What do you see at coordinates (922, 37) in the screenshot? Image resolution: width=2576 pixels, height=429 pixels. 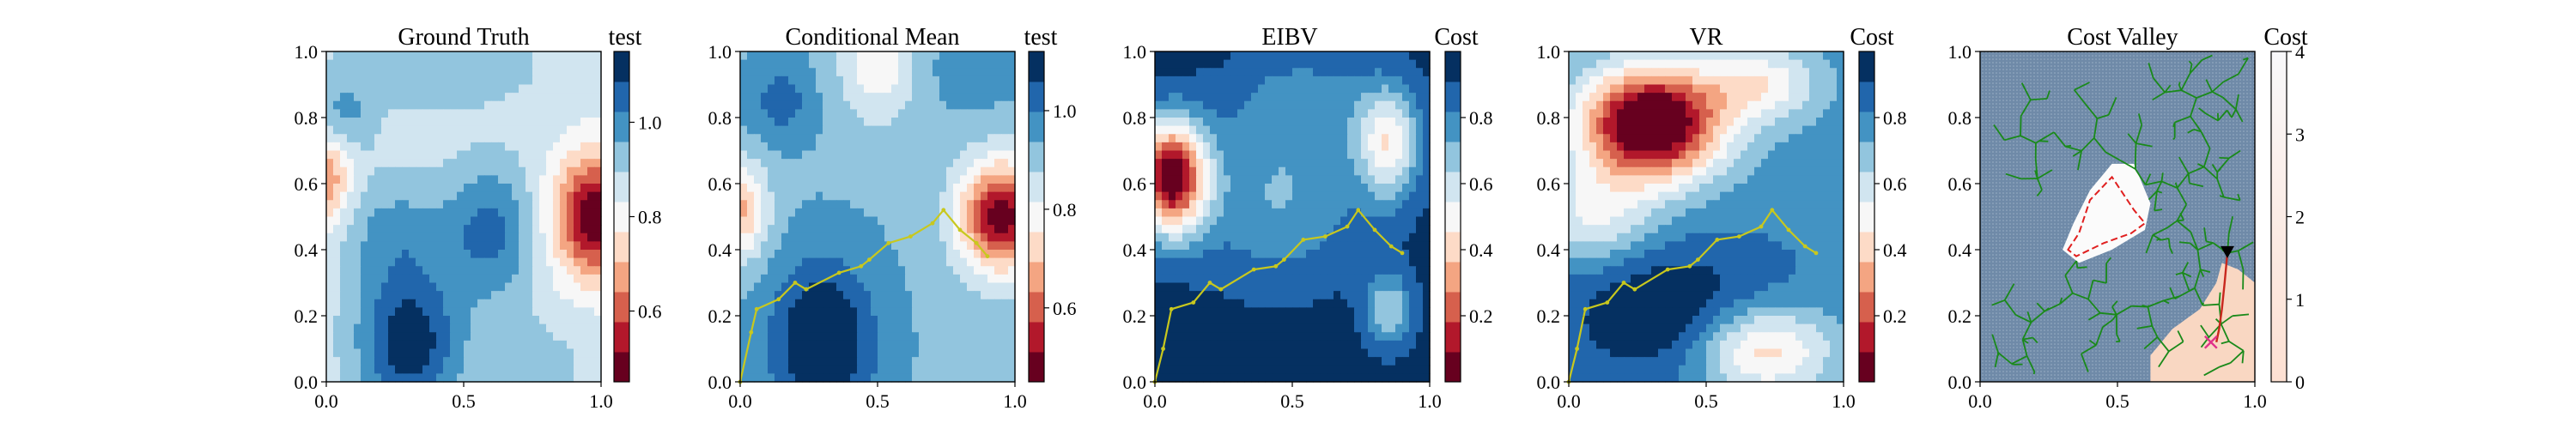 I see `panel-conditional-mean: Conditional Mean test` at bounding box center [922, 37].